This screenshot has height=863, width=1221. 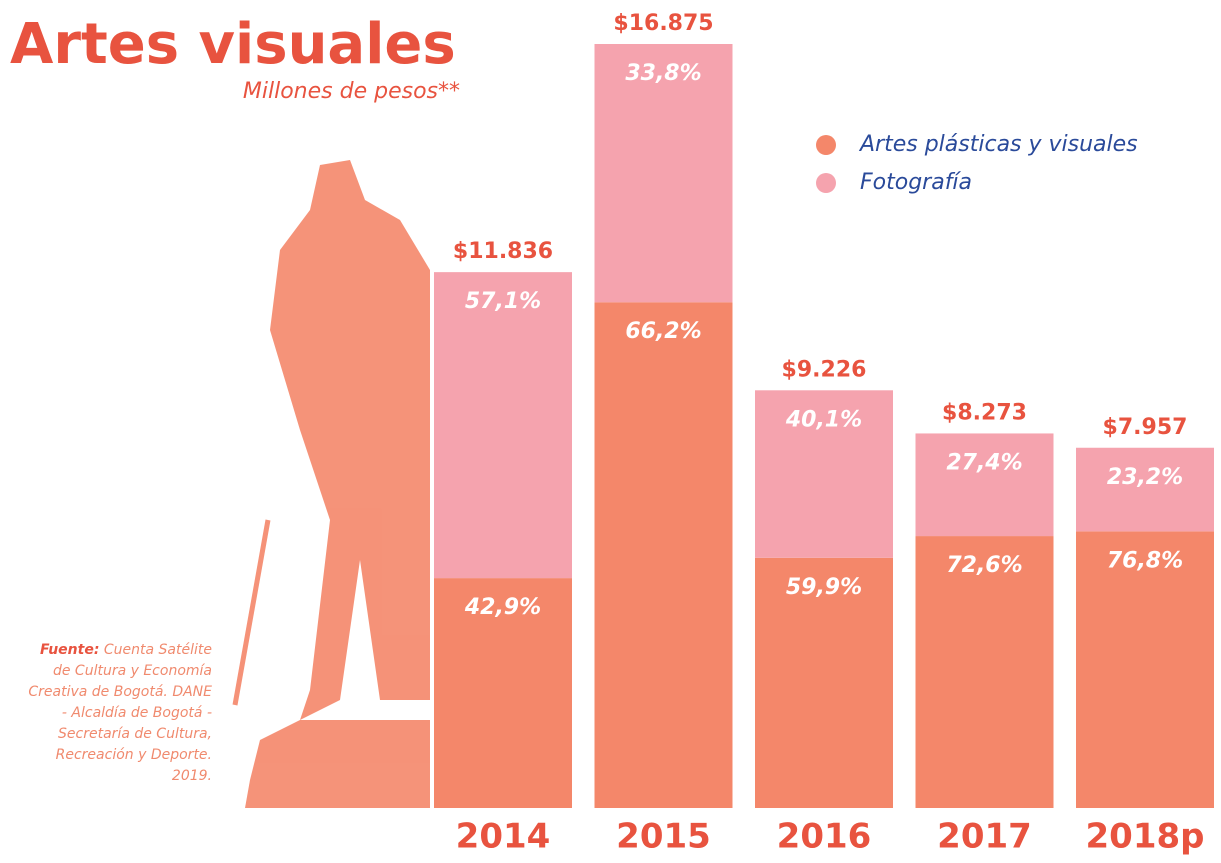 What do you see at coordinates (824, 837) in the screenshot?
I see `x-tick-label: 2016` at bounding box center [824, 837].